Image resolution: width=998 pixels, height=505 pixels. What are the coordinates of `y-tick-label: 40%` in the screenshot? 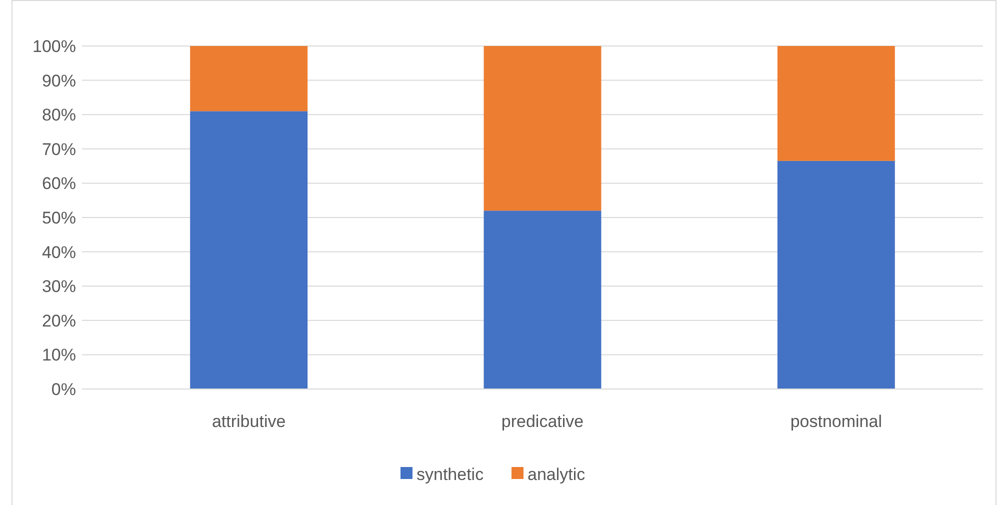 It's located at (59, 252).